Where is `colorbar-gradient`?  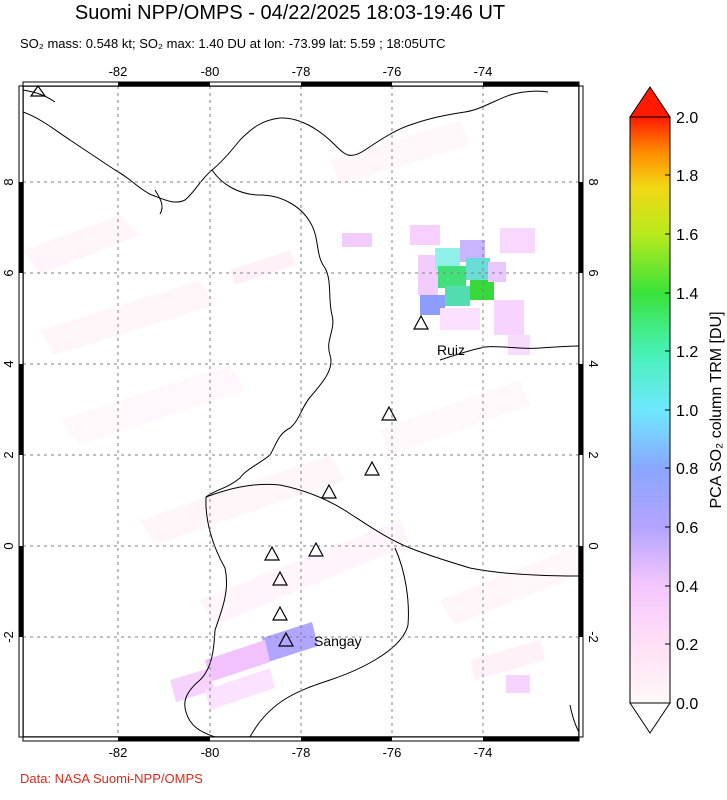
colorbar-gradient is located at coordinates (650, 410).